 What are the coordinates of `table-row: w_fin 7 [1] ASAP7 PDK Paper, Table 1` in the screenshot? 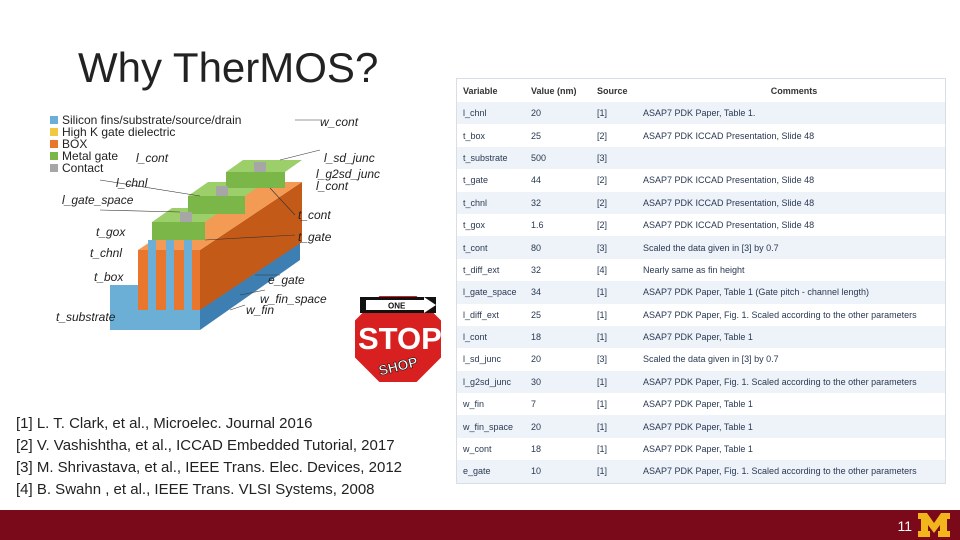 It's located at (701, 404).